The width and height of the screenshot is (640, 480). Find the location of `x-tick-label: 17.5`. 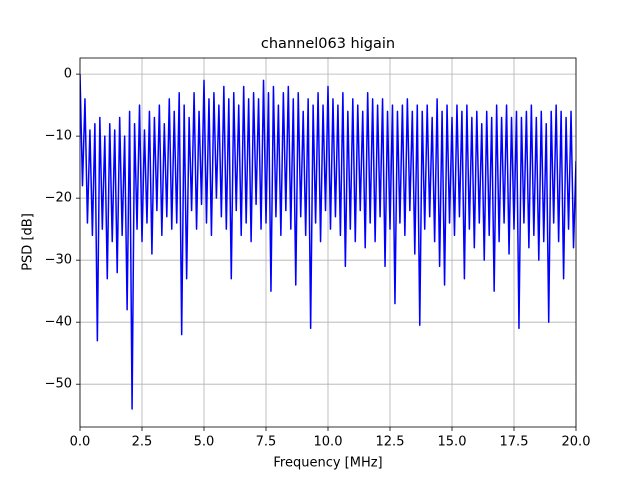

x-tick-label: 17.5 is located at coordinates (514, 442).